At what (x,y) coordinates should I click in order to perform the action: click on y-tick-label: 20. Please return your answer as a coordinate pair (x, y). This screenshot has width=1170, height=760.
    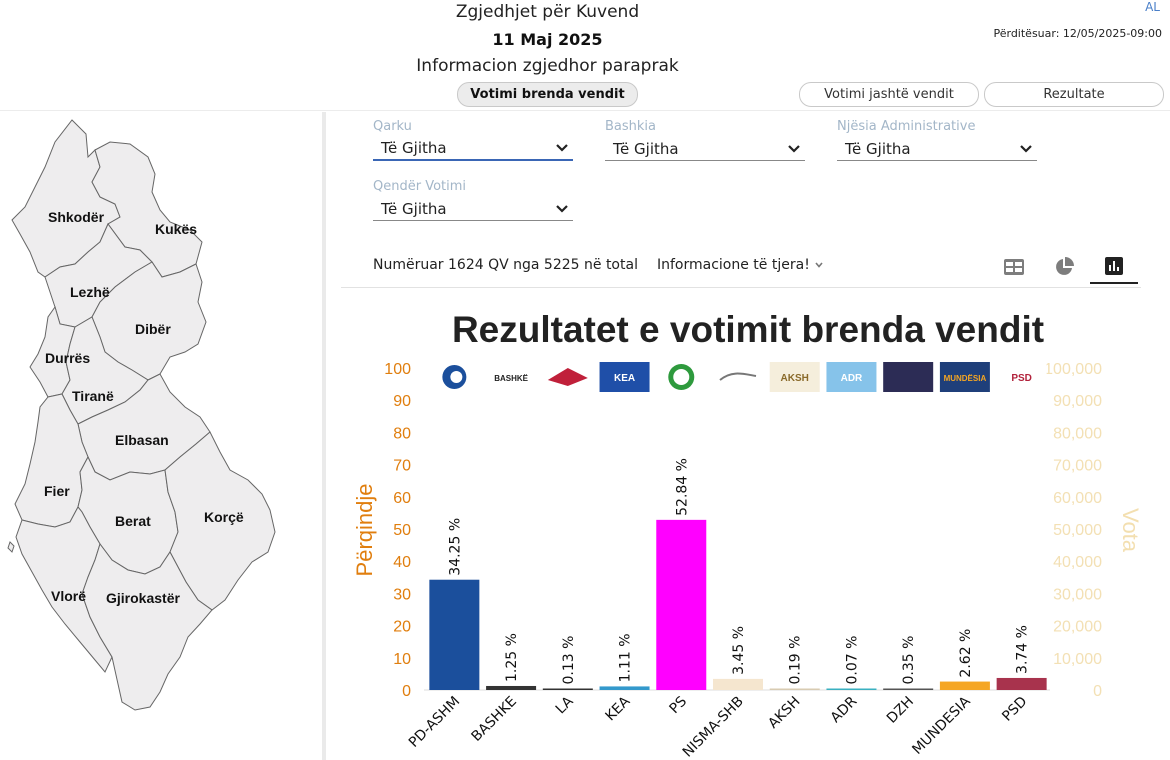
    Looking at the image, I should click on (402, 627).